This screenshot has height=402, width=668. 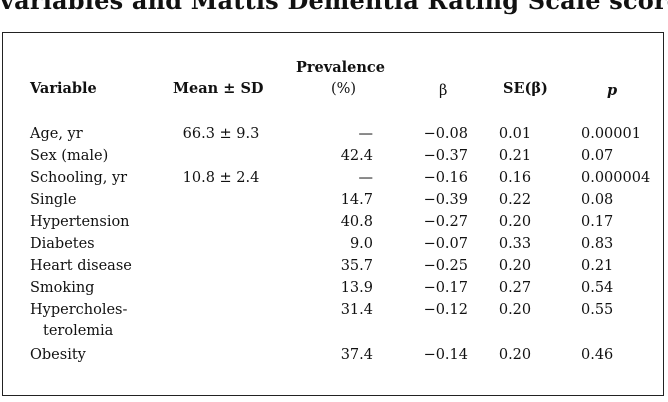 What do you see at coordinates (525, 88) in the screenshot?
I see `header-se-beta: SE(β)` at bounding box center [525, 88].